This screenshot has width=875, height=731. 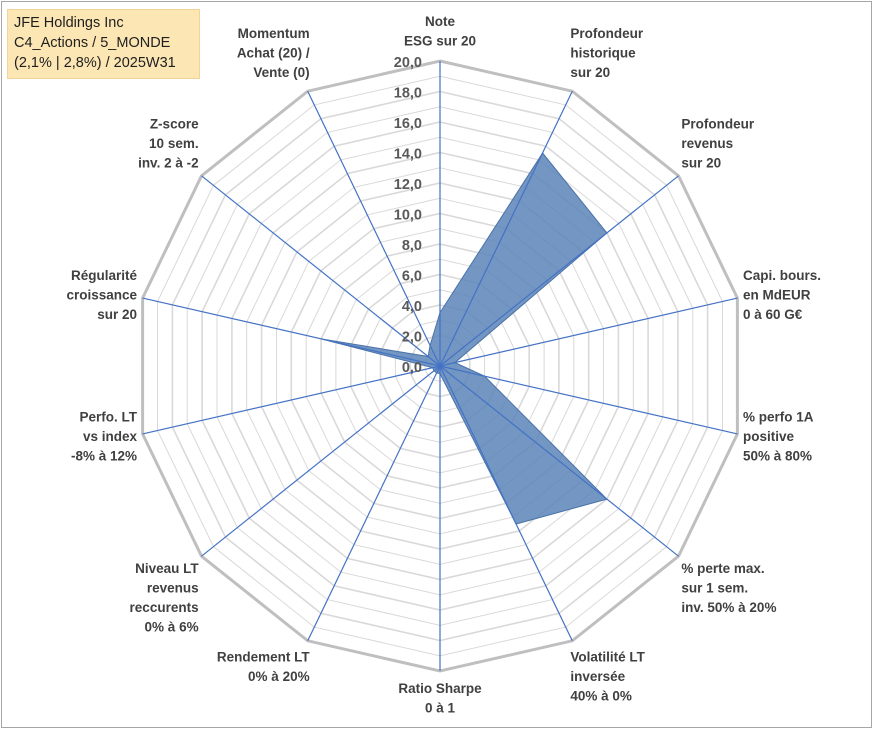 I want to click on axis-label: % perte max. sur 1 sem. inv. 50% à 20%, so click(x=728, y=588).